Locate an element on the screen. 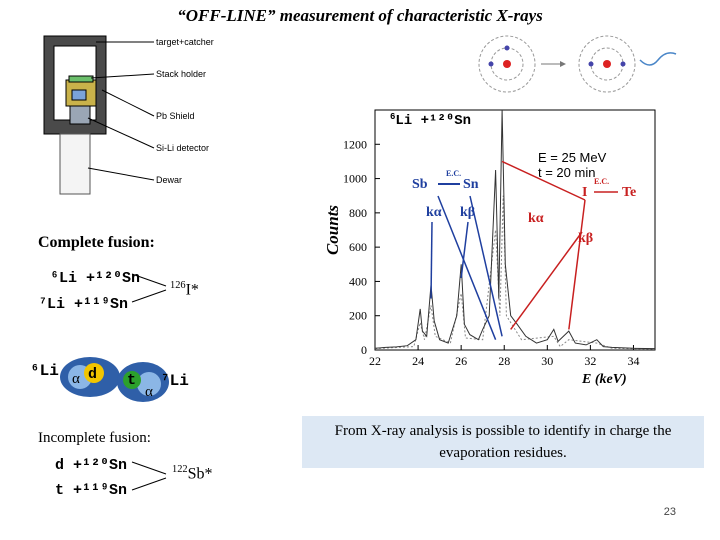 Image resolution: width=720 pixels, height=540 pixels. x-tick-label: 26 is located at coordinates (461, 361).